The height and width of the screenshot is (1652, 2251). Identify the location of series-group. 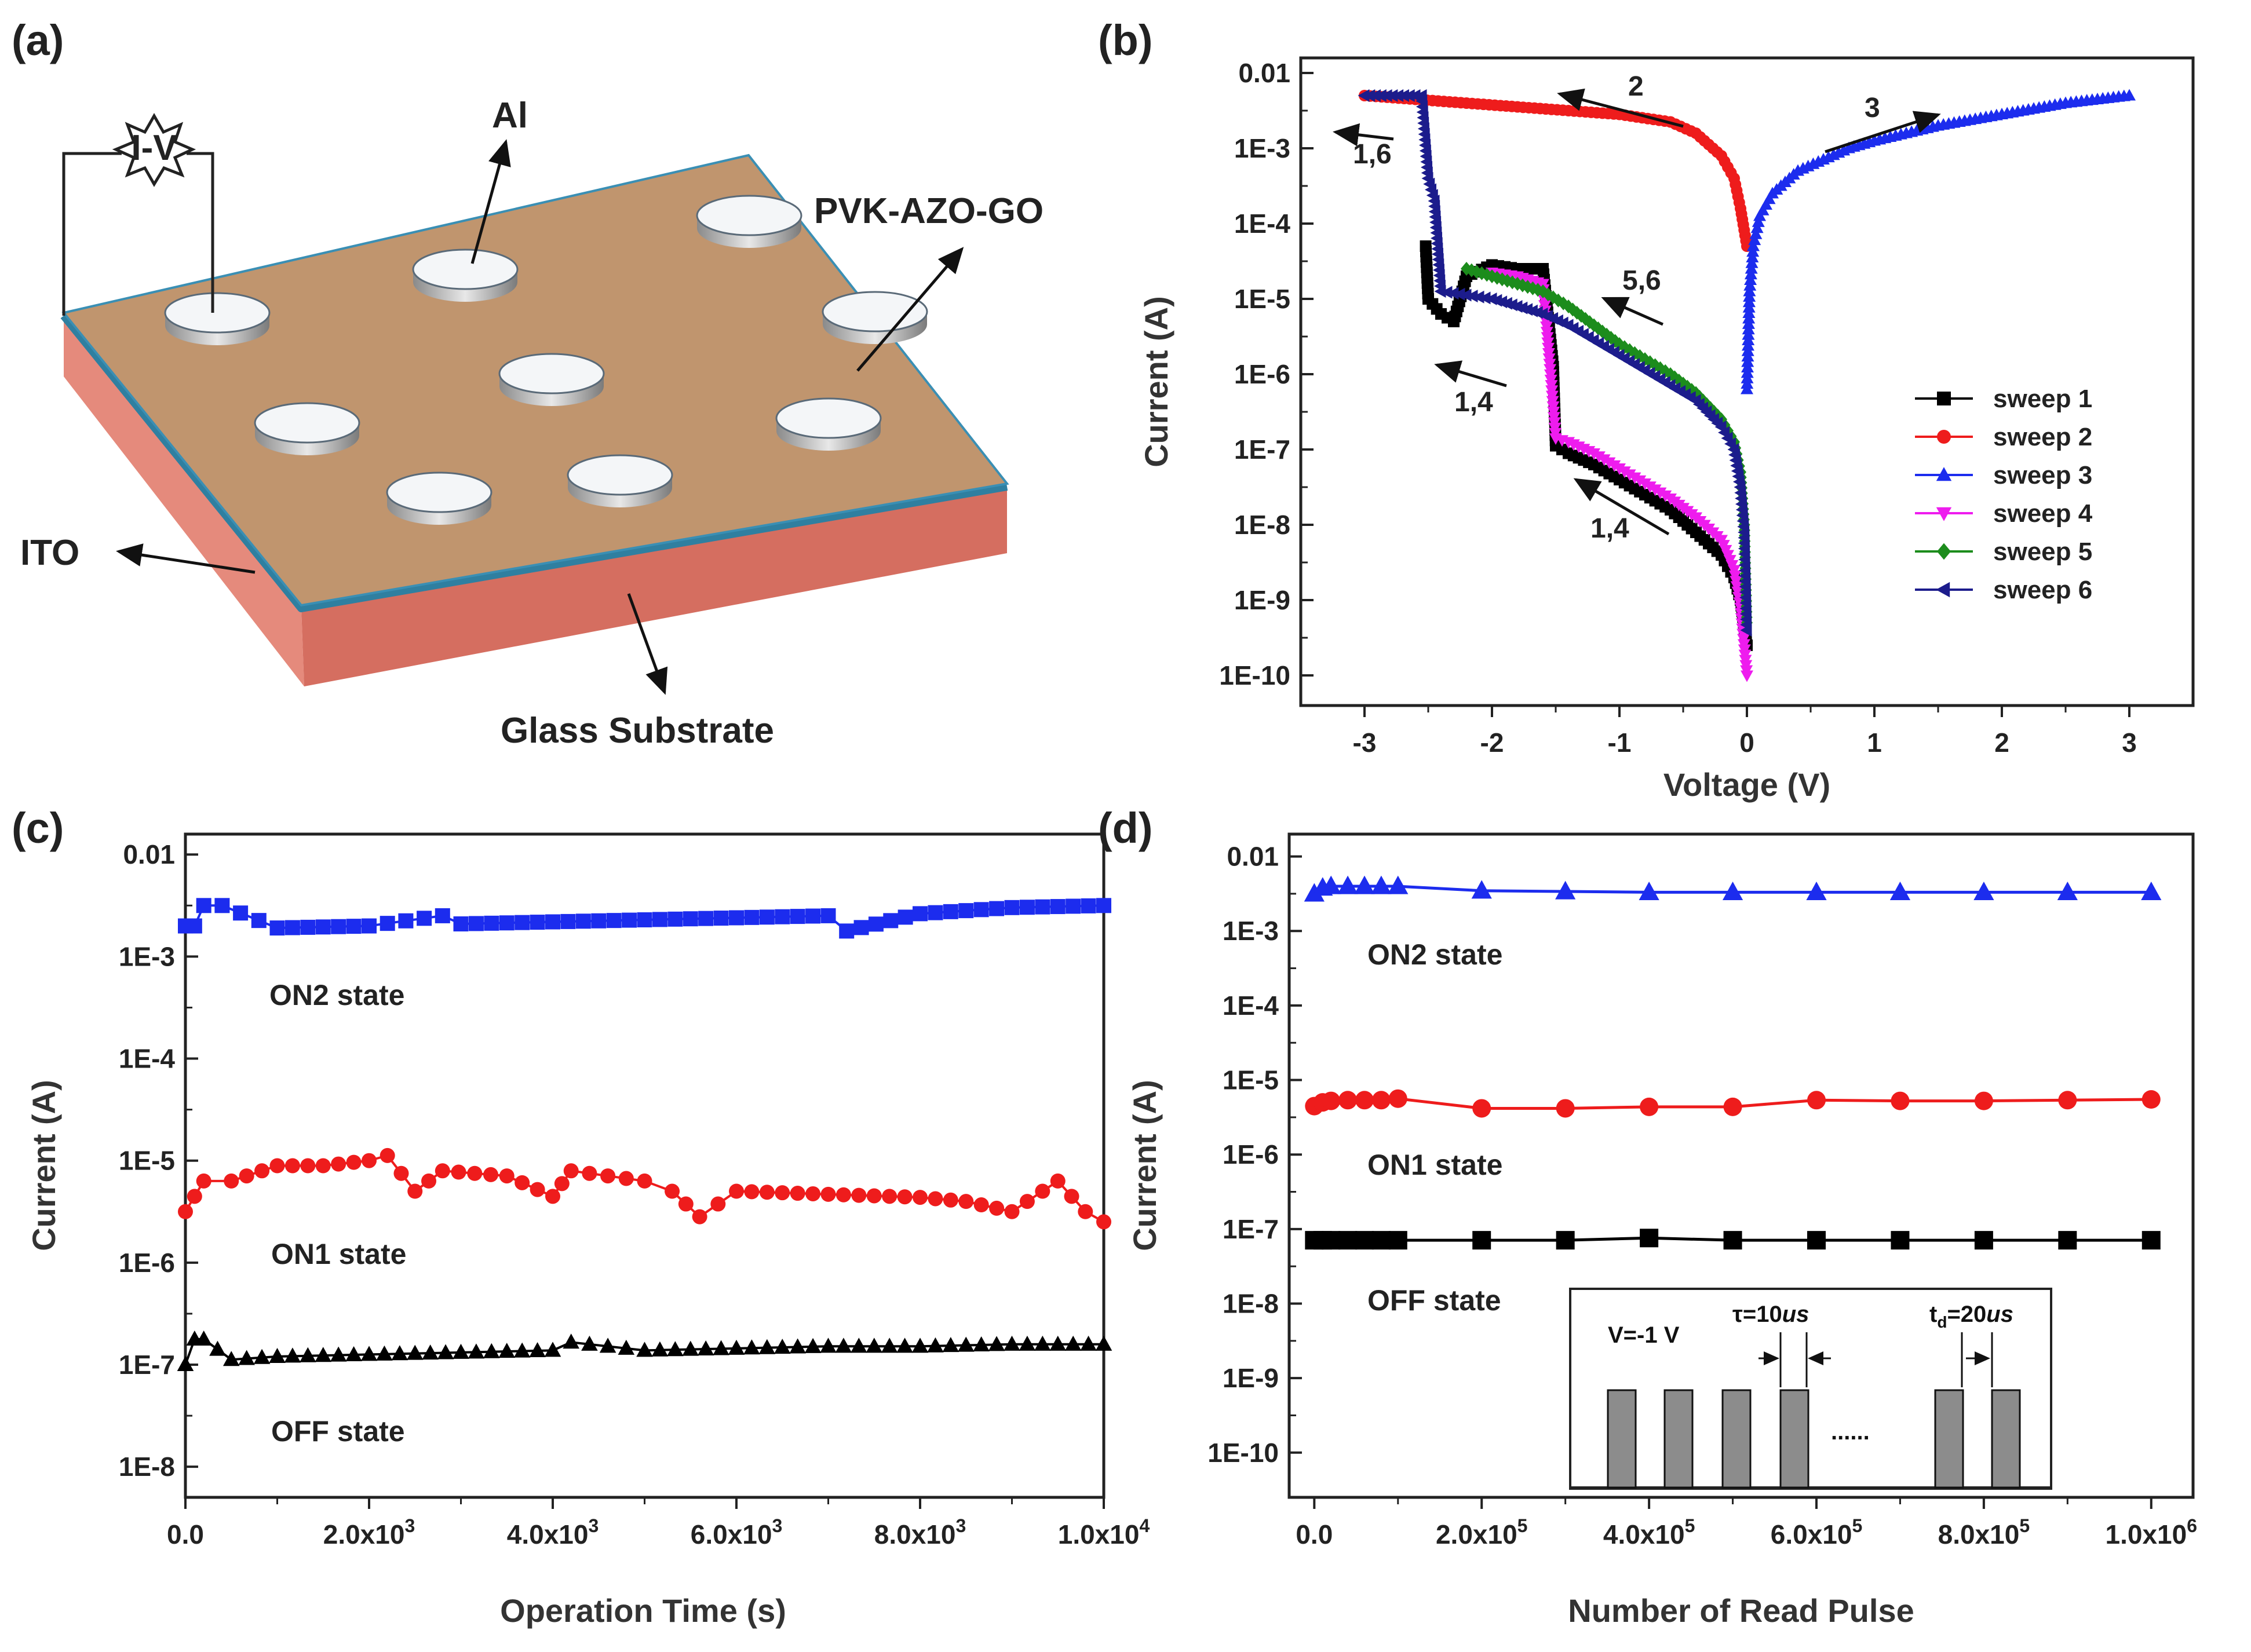
(644, 1135).